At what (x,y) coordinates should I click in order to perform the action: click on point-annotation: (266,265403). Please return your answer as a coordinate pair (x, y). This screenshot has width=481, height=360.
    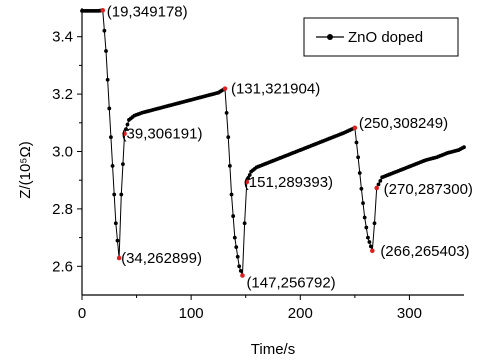
    Looking at the image, I should click on (424, 251).